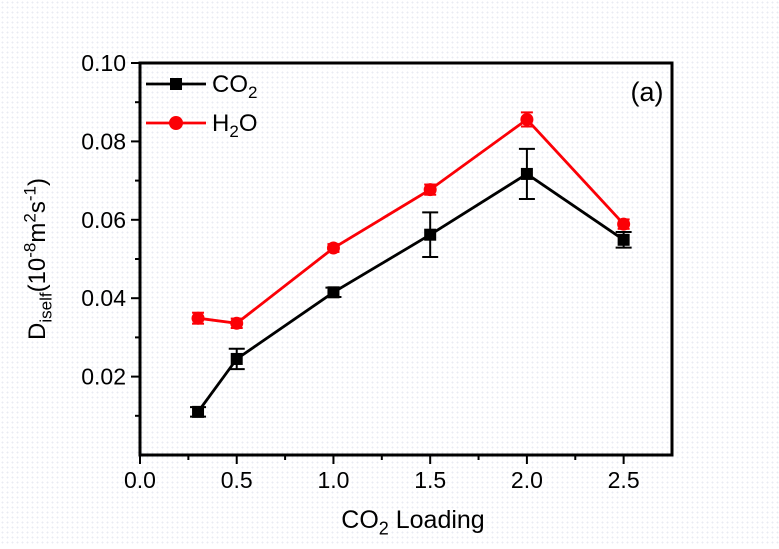  Describe the element at coordinates (140, 480) in the screenshot. I see `x-tick-label: 0.0` at that location.